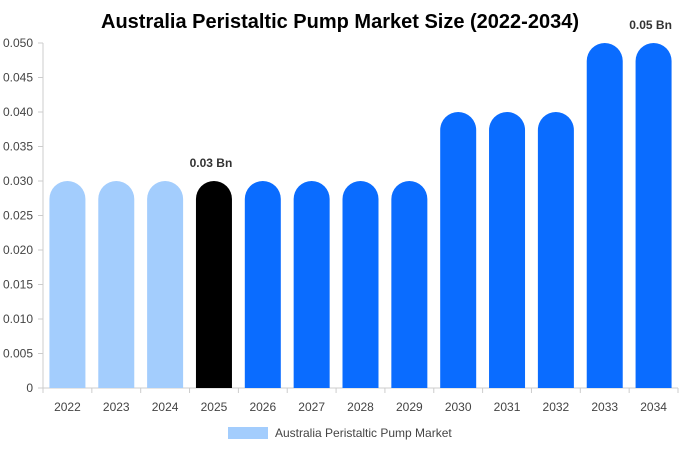  What do you see at coordinates (650, 25) in the screenshot?
I see `data-label-2034: 0.05 Bn` at bounding box center [650, 25].